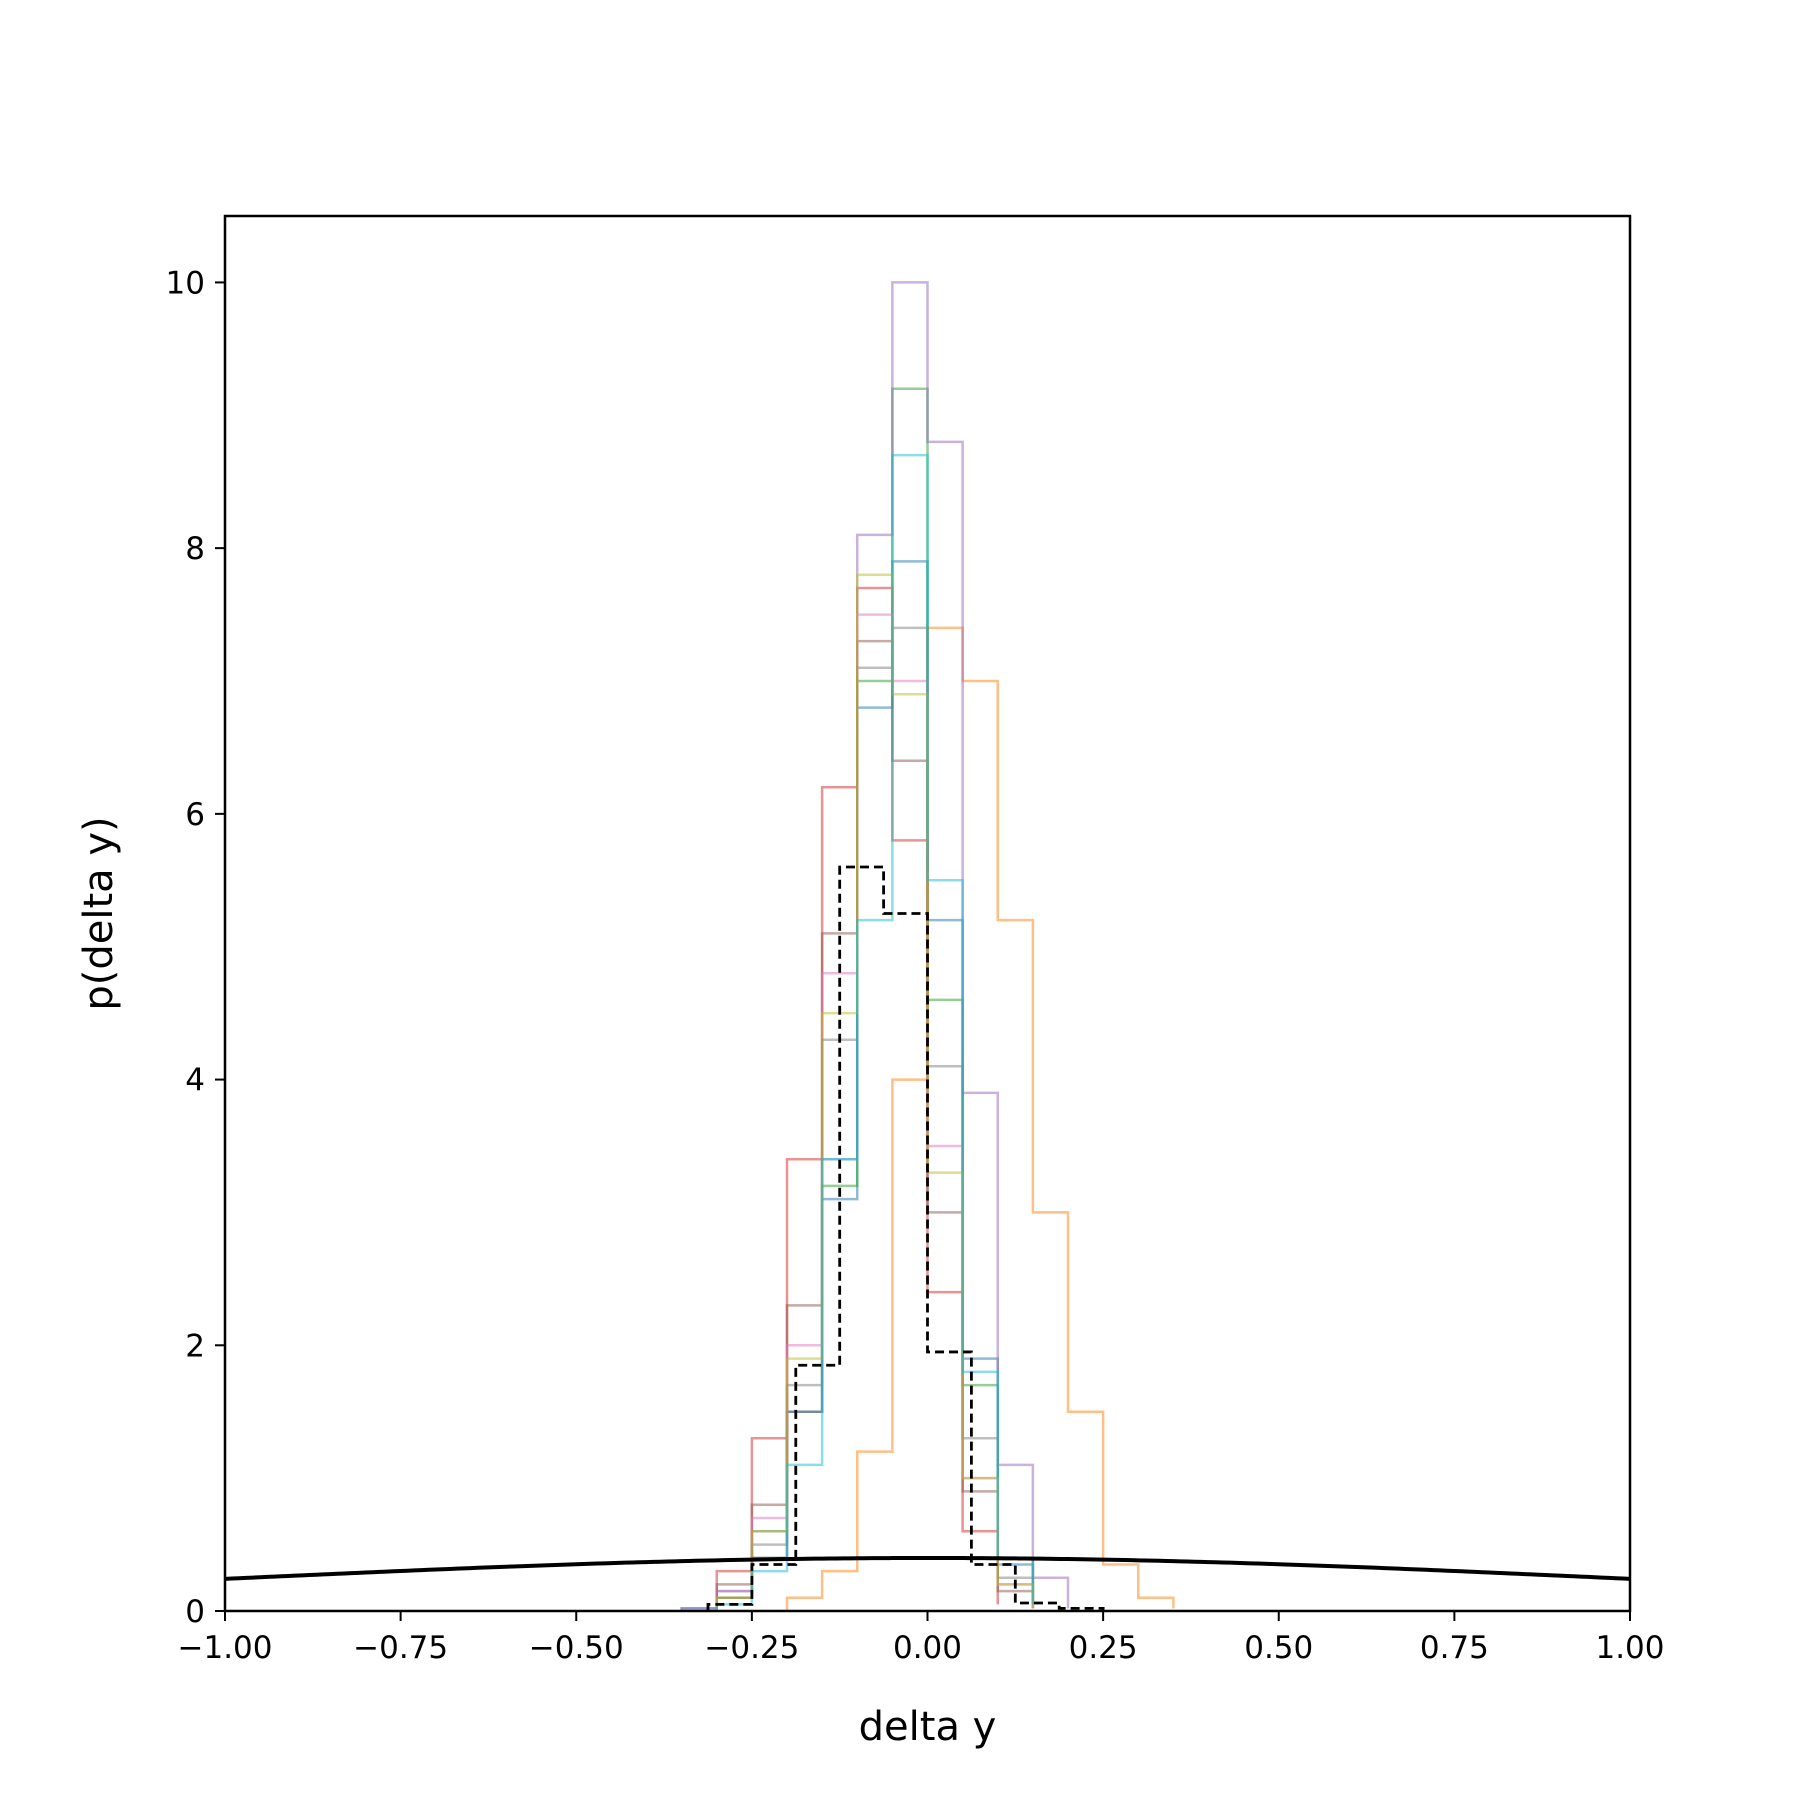 The width and height of the screenshot is (1800, 1800). Describe the element at coordinates (195, 1081) in the screenshot. I see `y-tick-label: 4` at that location.